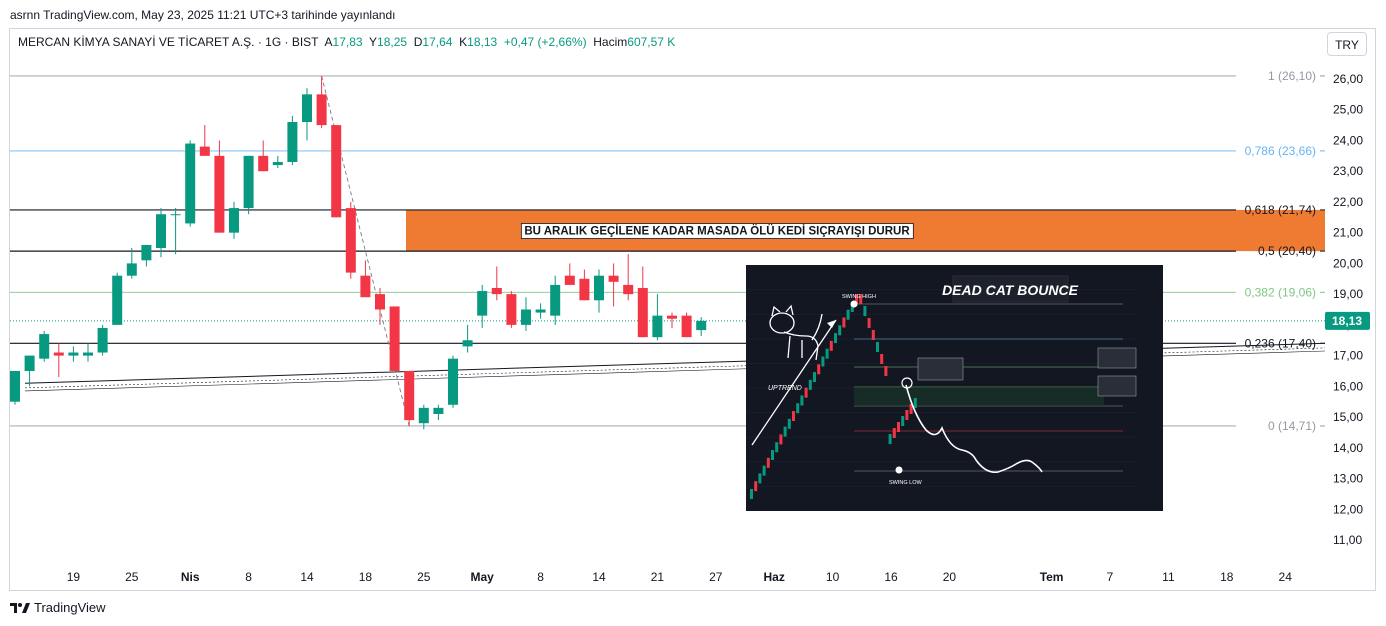 This screenshot has width=1386, height=626. What do you see at coordinates (1347, 540) in the screenshot?
I see `y-tick-label: 11,00` at bounding box center [1347, 540].